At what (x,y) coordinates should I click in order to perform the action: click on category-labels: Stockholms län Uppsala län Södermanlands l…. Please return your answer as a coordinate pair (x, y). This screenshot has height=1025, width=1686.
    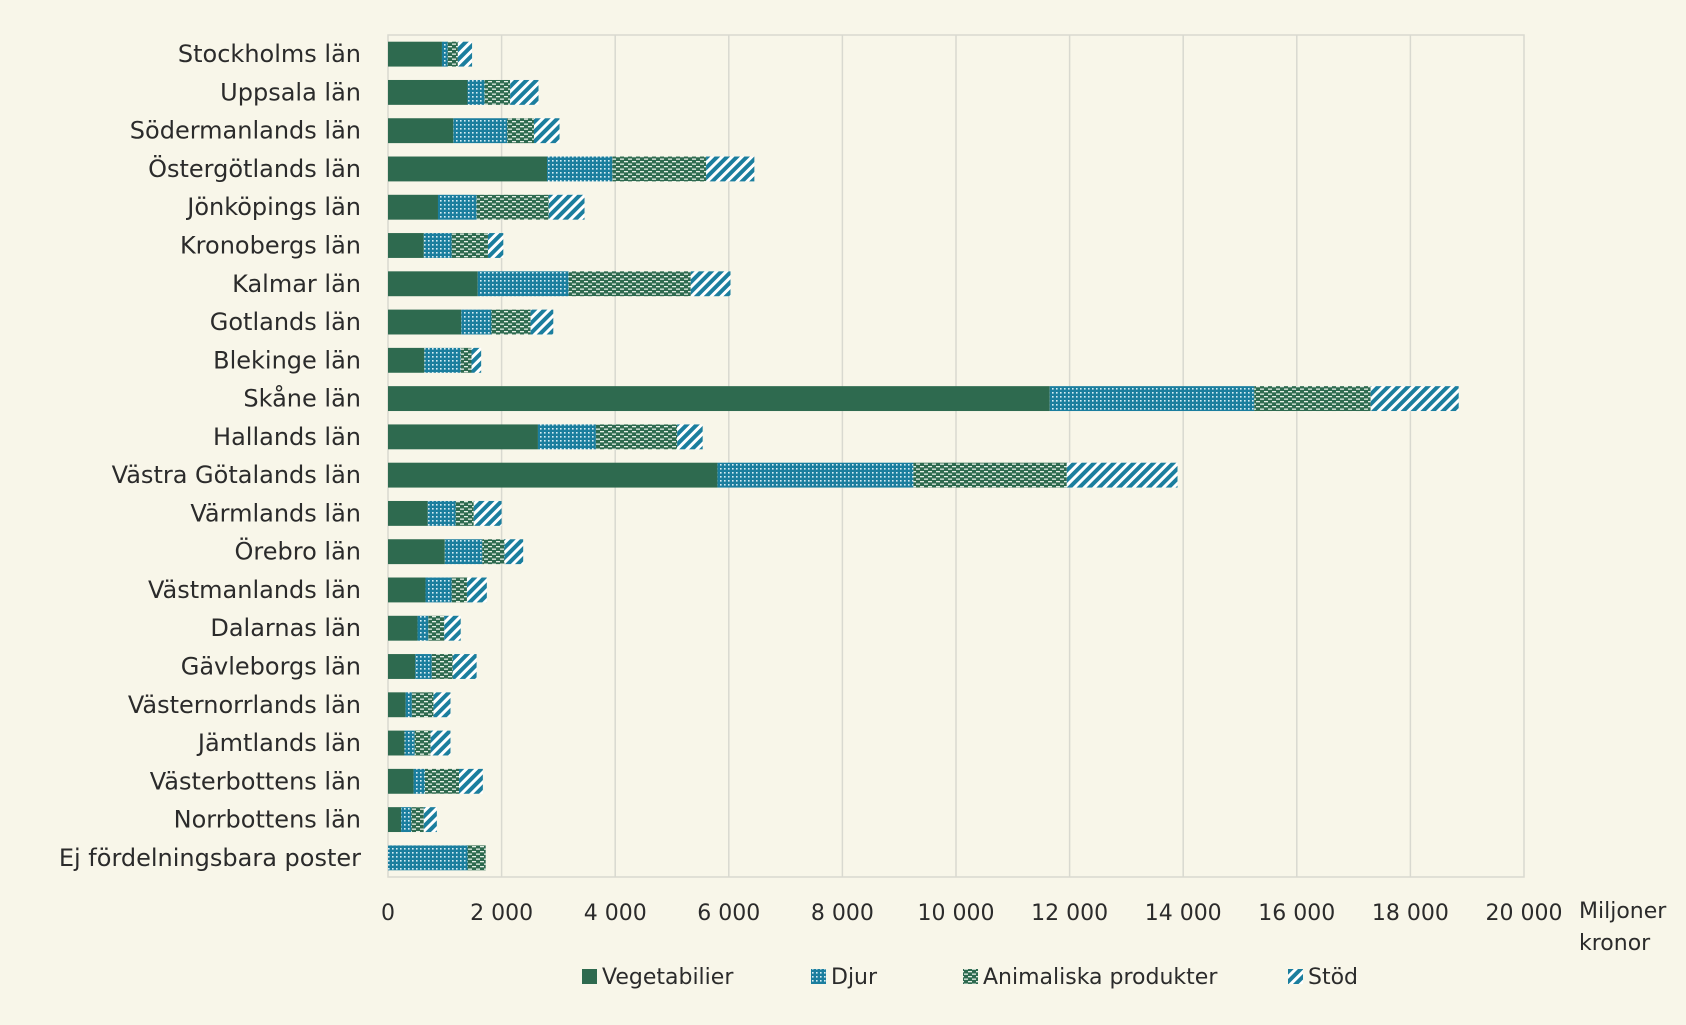
    Looking at the image, I should click on (210, 456).